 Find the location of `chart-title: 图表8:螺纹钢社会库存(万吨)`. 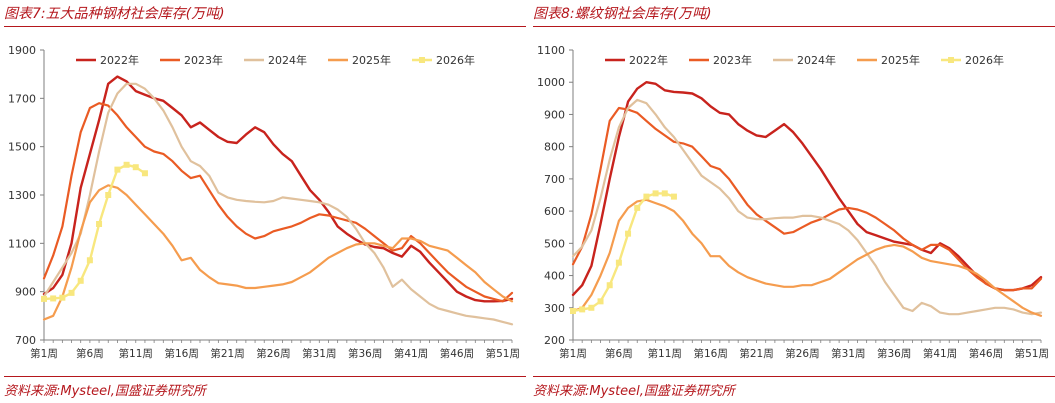

chart-title: 图表8:螺纹钢社会库存(万吨) is located at coordinates (622, 14).